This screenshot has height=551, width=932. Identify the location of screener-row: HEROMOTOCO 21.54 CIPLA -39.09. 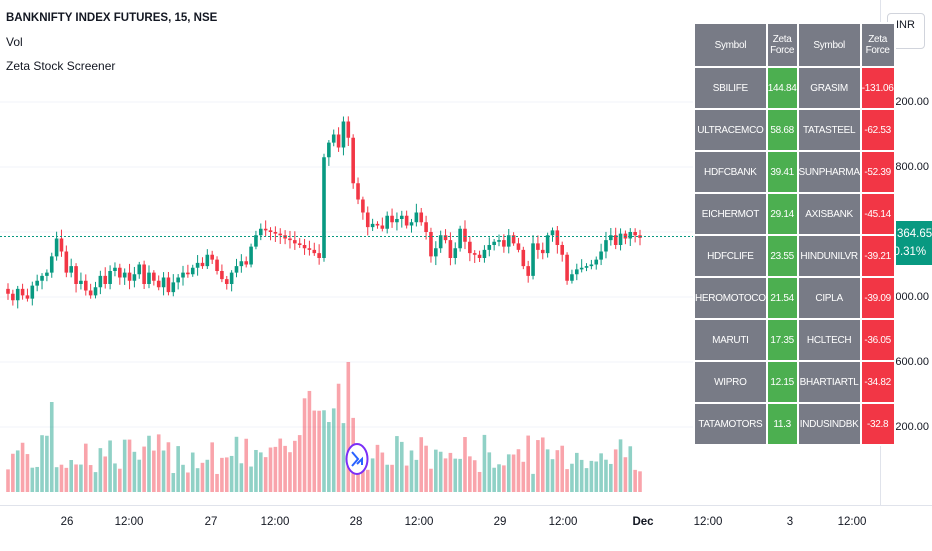
(794, 298).